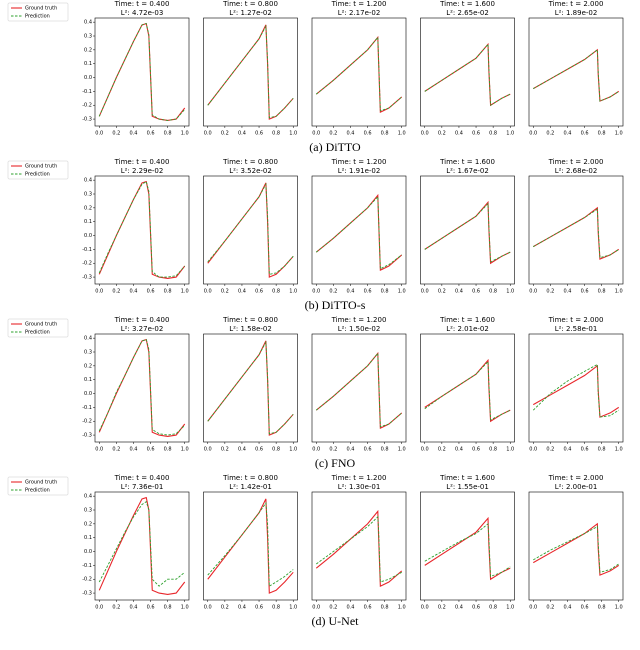 The image size is (640, 650). What do you see at coordinates (87, 278) in the screenshot?
I see `y-tick-label: -0.3` at bounding box center [87, 278].